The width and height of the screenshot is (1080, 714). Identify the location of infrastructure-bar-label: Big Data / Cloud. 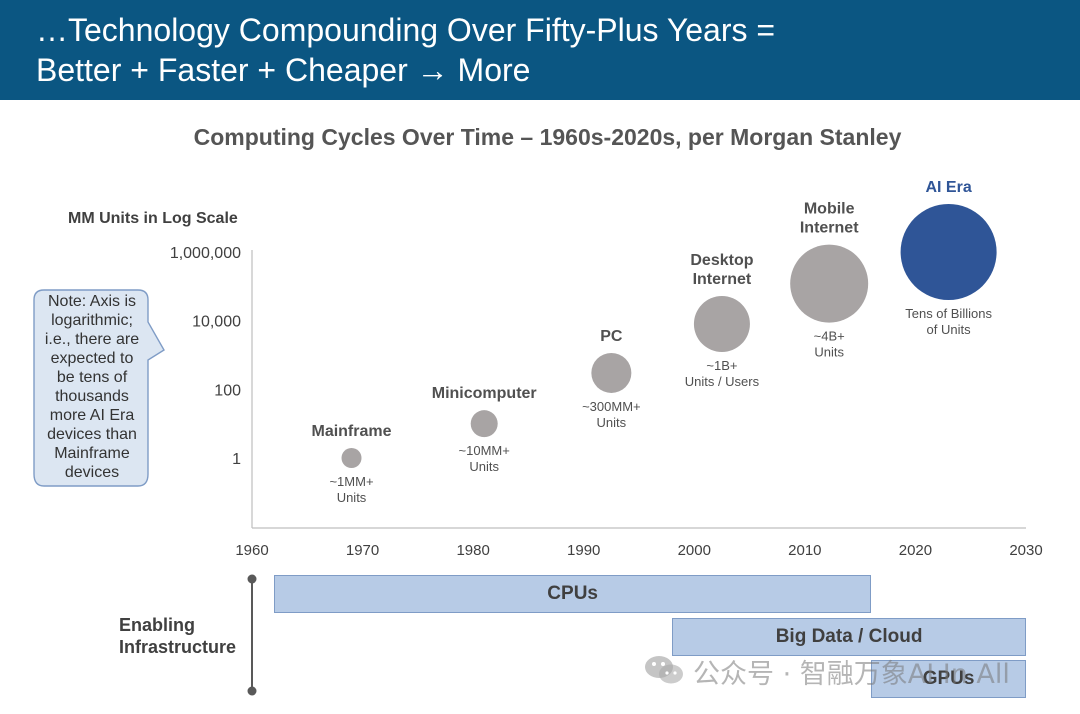
(849, 636).